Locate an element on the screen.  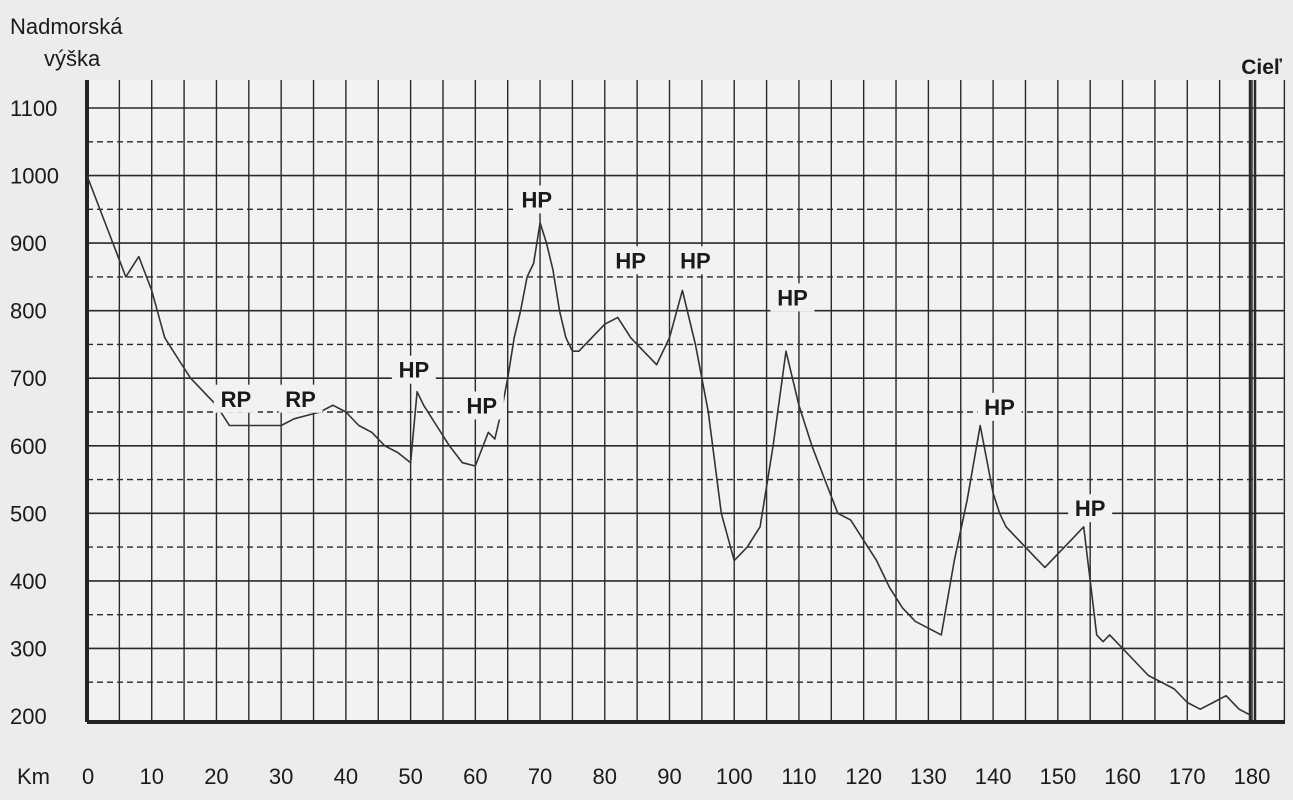
x-tick-label: 0 is located at coordinates (88, 776).